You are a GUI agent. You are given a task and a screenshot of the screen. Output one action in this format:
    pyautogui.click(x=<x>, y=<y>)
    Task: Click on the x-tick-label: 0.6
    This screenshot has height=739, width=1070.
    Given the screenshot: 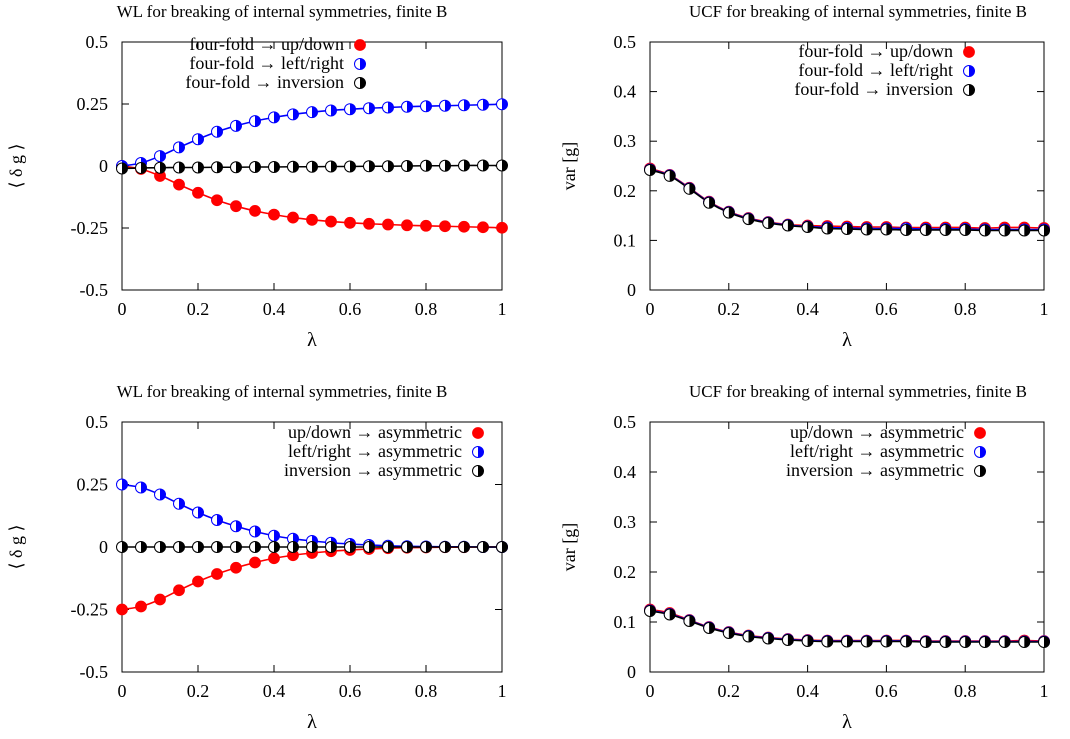 What is the action you would take?
    pyautogui.click(x=886, y=309)
    